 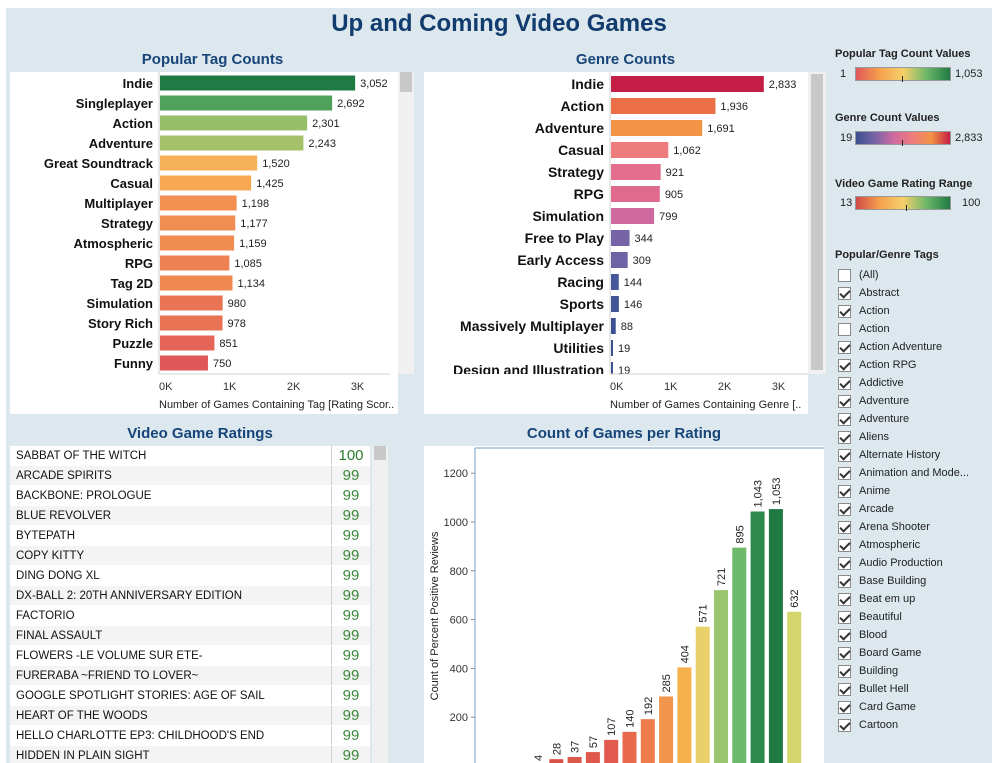 What do you see at coordinates (190, 696) in the screenshot?
I see `table-row: GOOGLE SPOTLIGHT STORIES: AGE OF SAIL 99` at bounding box center [190, 696].